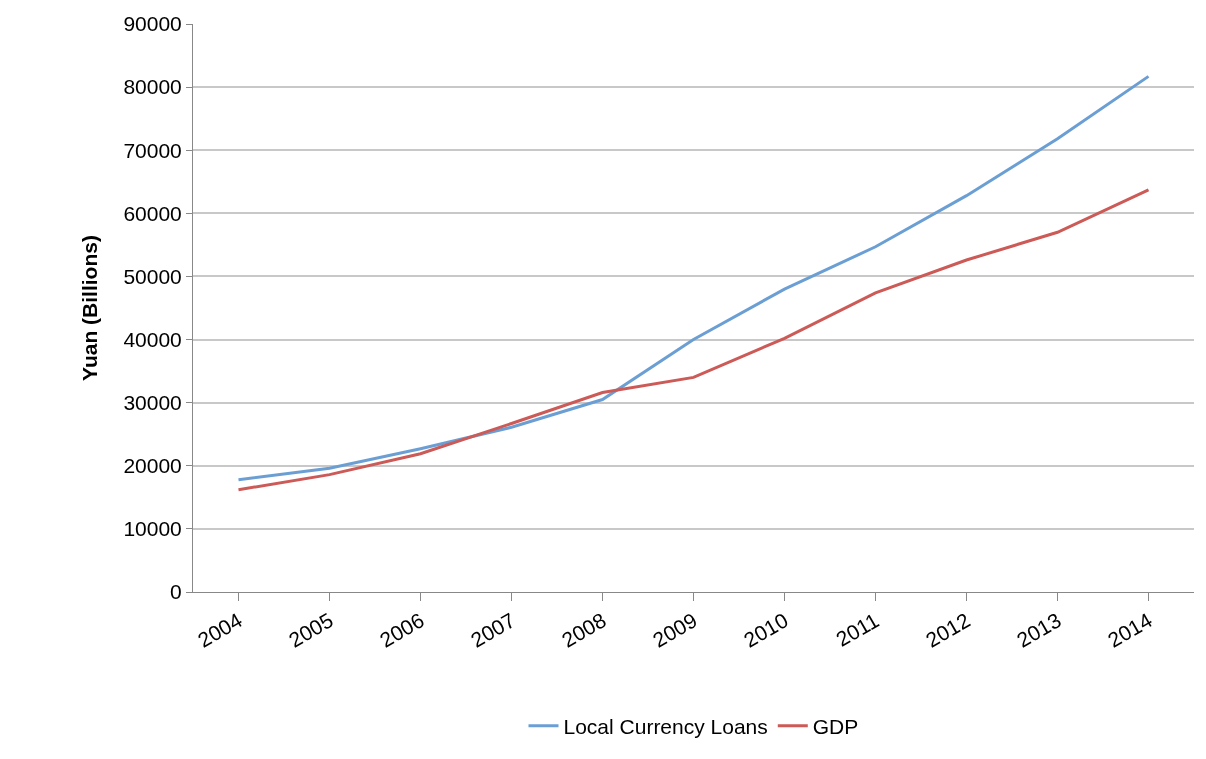 Image resolution: width=1206 pixels, height=759 pixels. What do you see at coordinates (765, 630) in the screenshot?
I see `x-tick-label: 2010` at bounding box center [765, 630].